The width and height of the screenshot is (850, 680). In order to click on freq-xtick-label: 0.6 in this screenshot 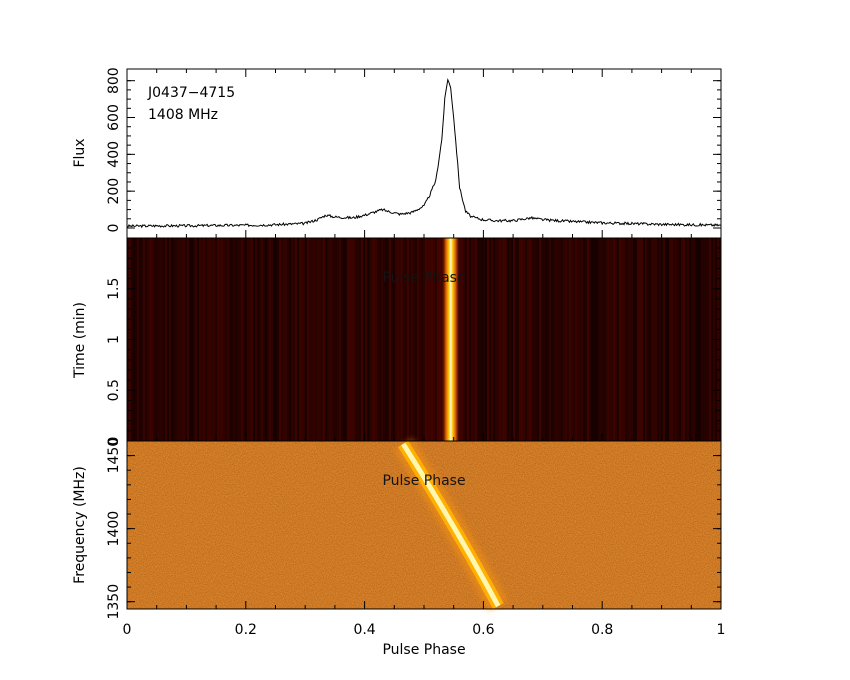, I will do `click(483, 630)`.